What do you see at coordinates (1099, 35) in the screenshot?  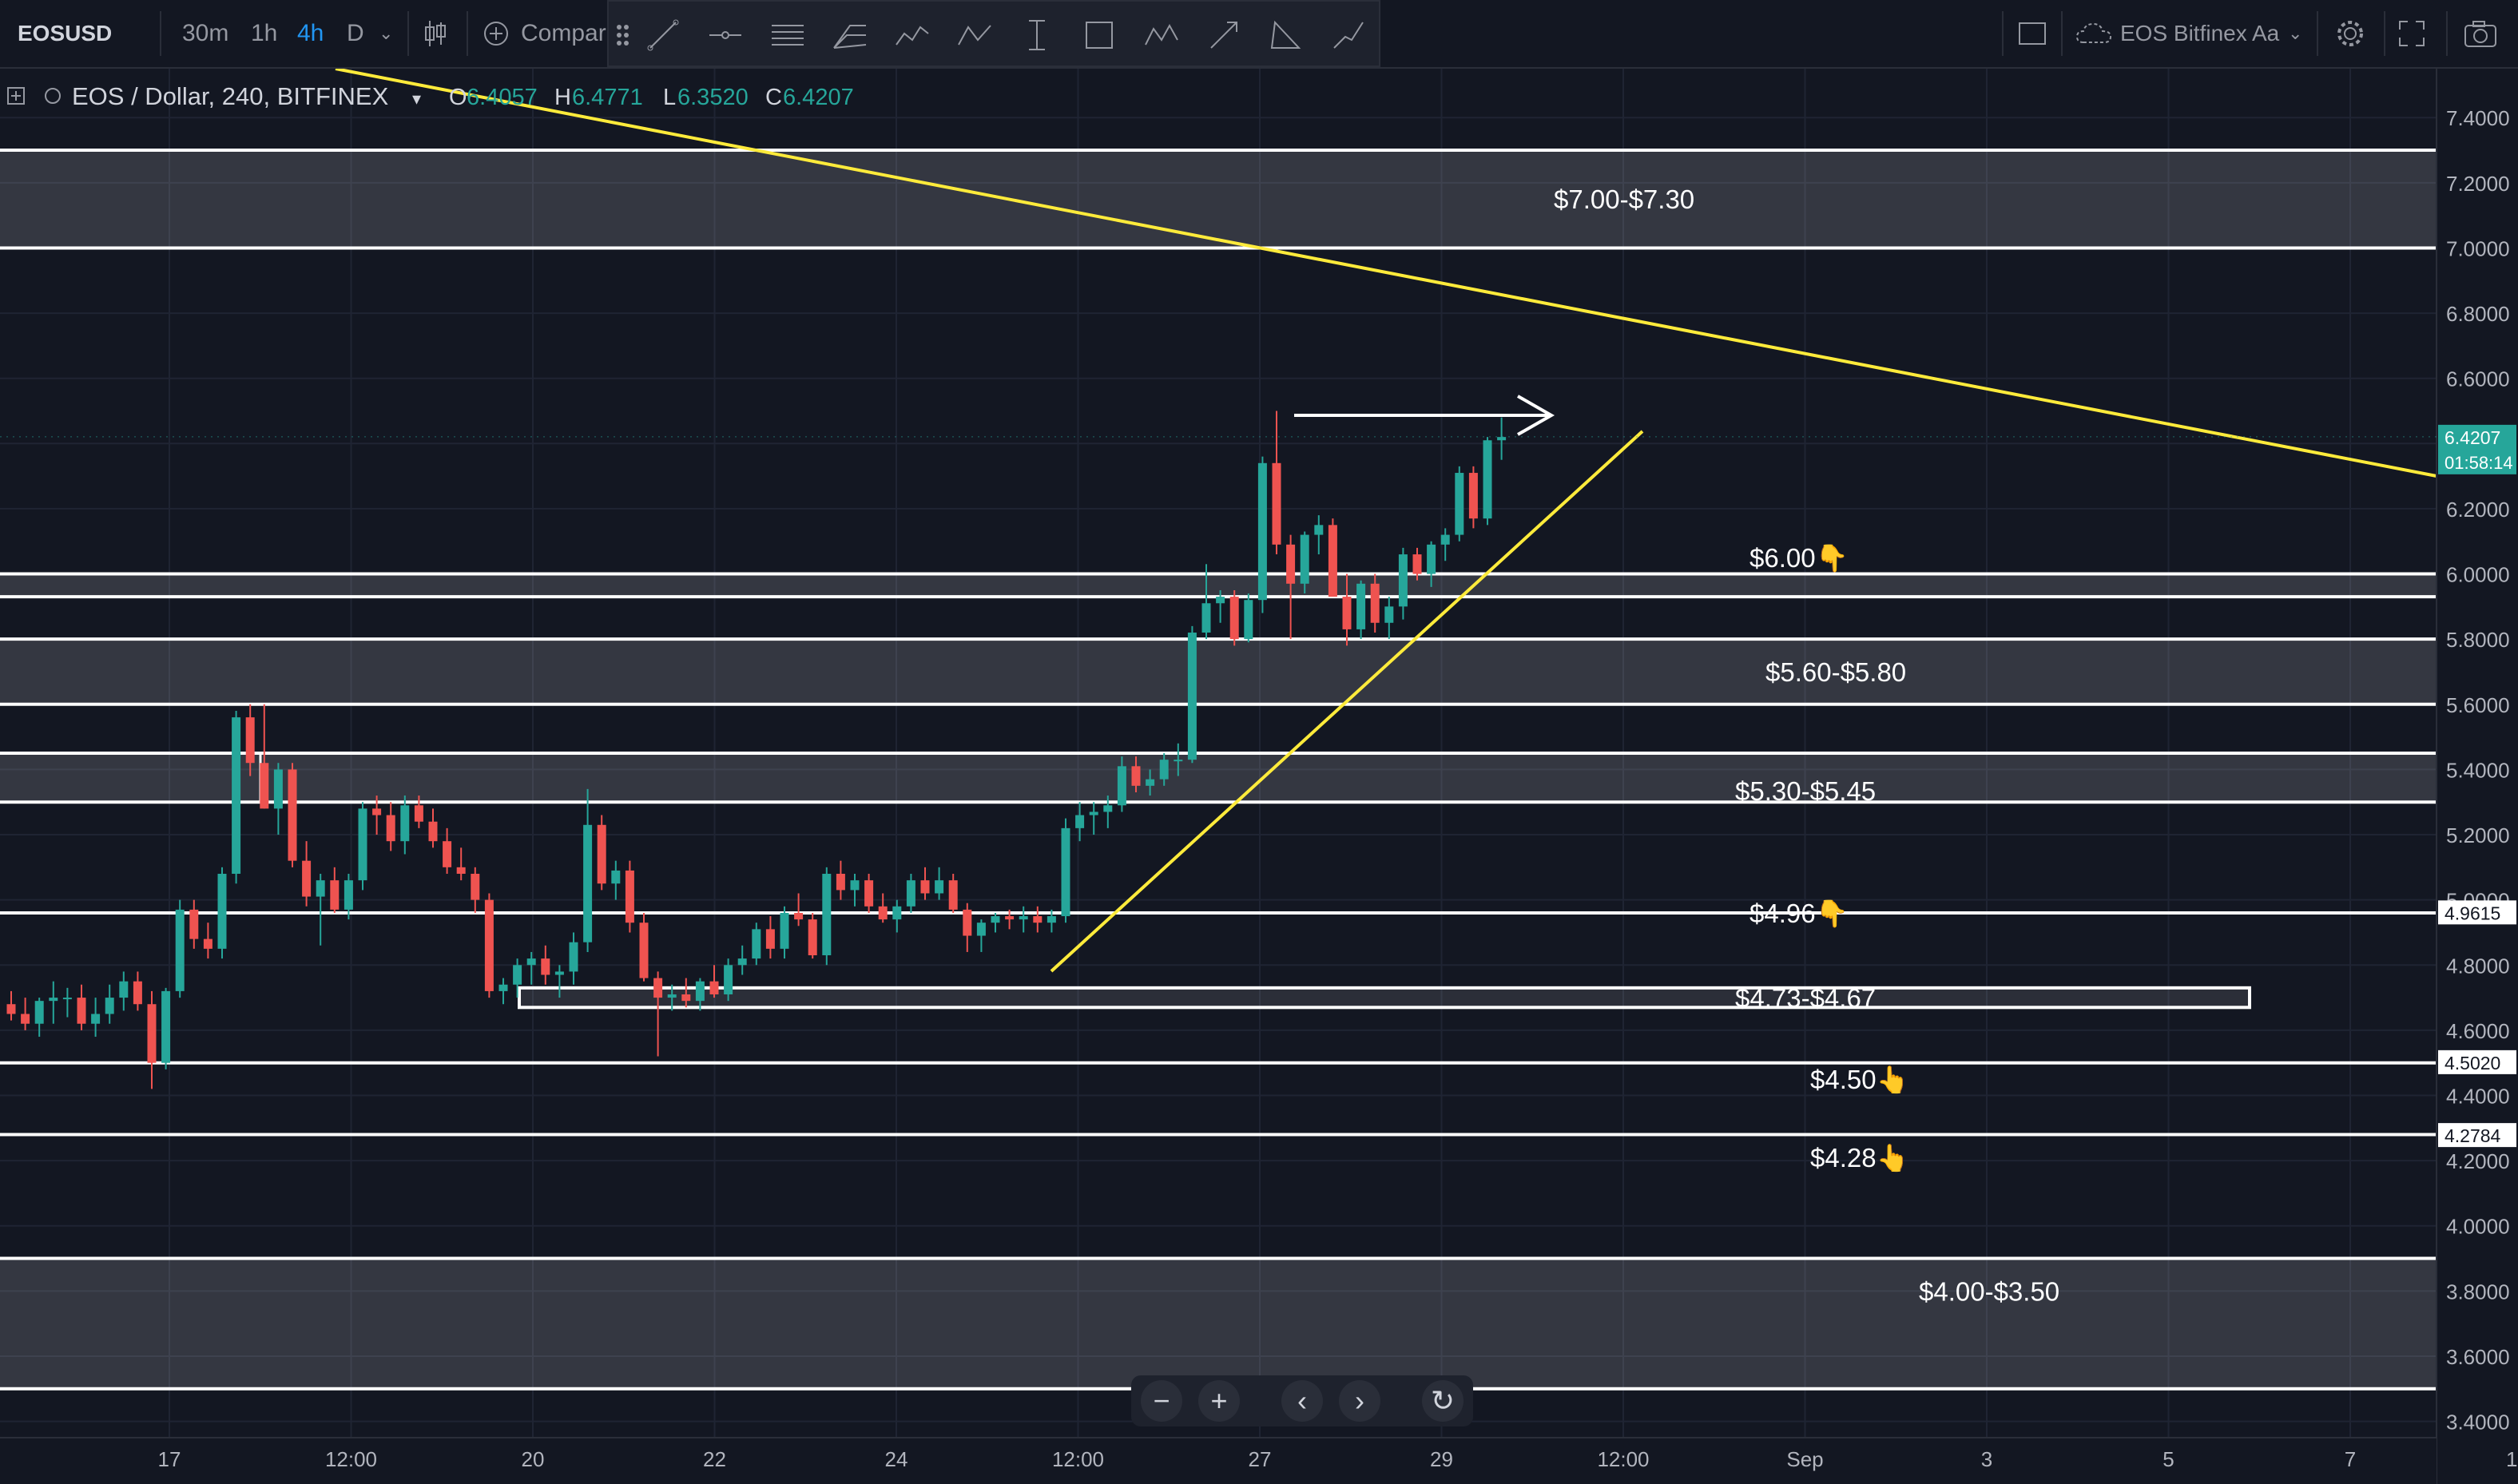 I see `rectangle-icon` at bounding box center [1099, 35].